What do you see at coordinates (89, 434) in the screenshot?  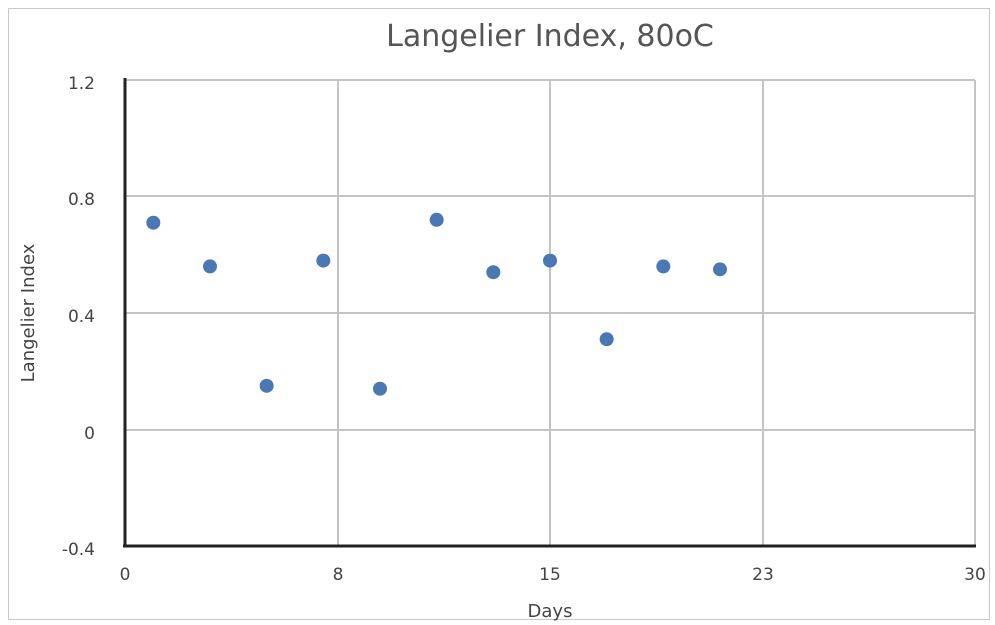 I see `y-tick-label: 0` at bounding box center [89, 434].